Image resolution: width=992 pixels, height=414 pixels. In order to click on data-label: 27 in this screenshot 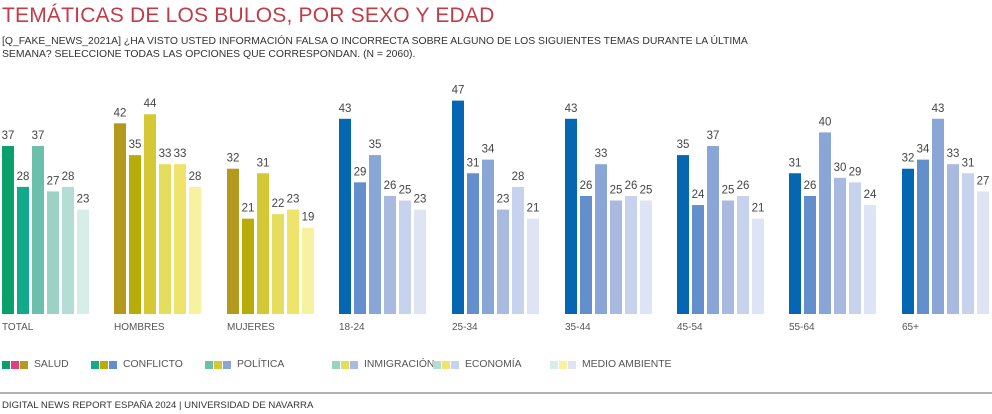, I will do `click(53, 181)`.